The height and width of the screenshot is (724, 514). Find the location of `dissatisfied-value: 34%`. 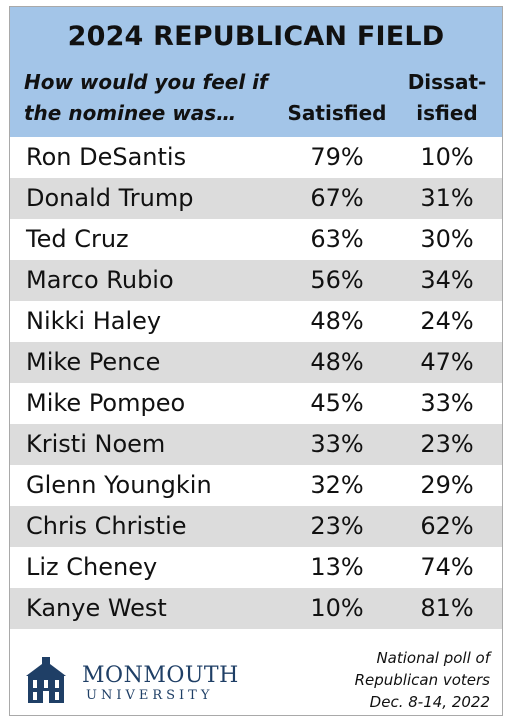

dissatisfied-value: 34% is located at coordinates (447, 280).